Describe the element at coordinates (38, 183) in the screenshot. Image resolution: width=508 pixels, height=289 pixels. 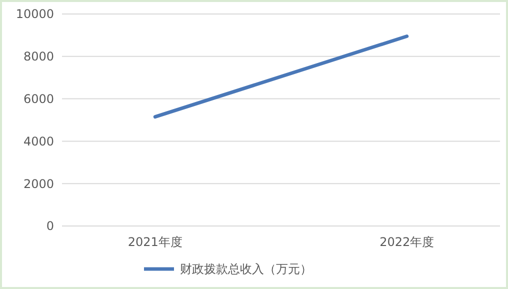
I see `y-tick-label: 2000` at that location.